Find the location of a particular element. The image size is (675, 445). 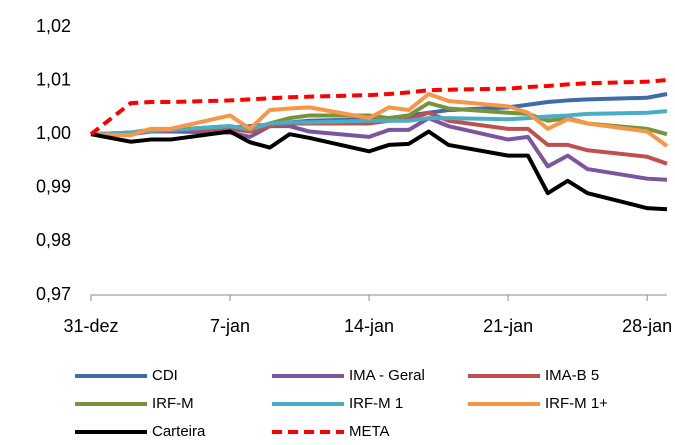

x-tick-label: 7-jan is located at coordinates (230, 326).